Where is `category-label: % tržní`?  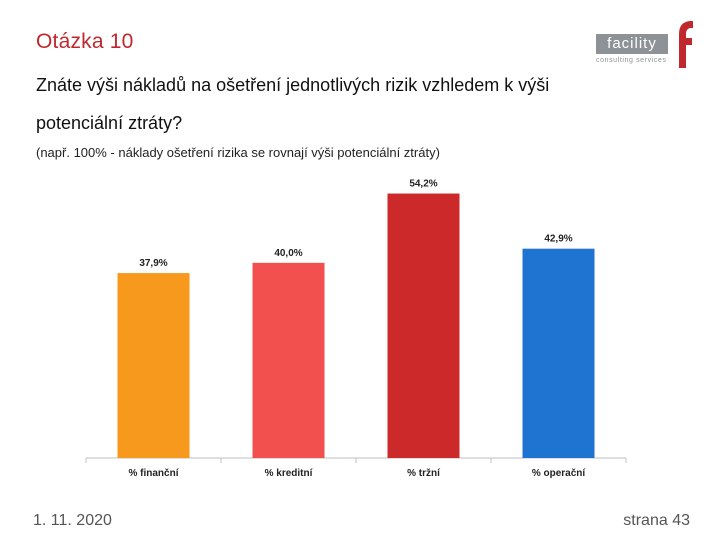 category-label: % tržní is located at coordinates (424, 473).